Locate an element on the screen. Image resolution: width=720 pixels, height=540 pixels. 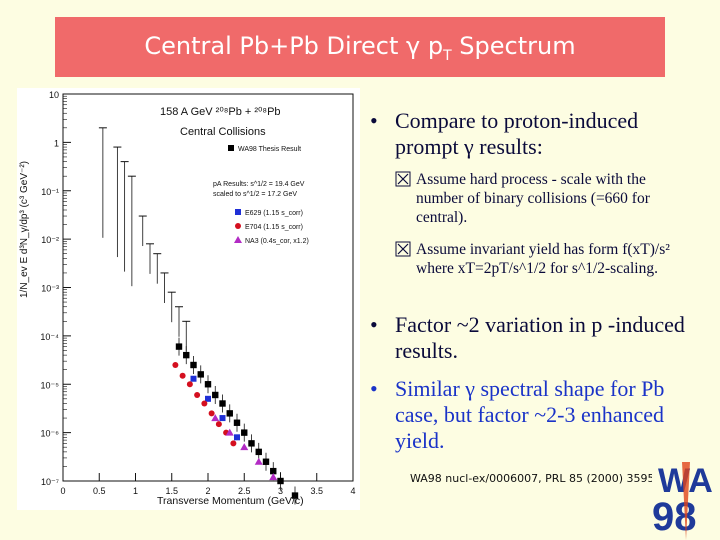
x-tick-label: 3.5 is located at coordinates (316, 491).